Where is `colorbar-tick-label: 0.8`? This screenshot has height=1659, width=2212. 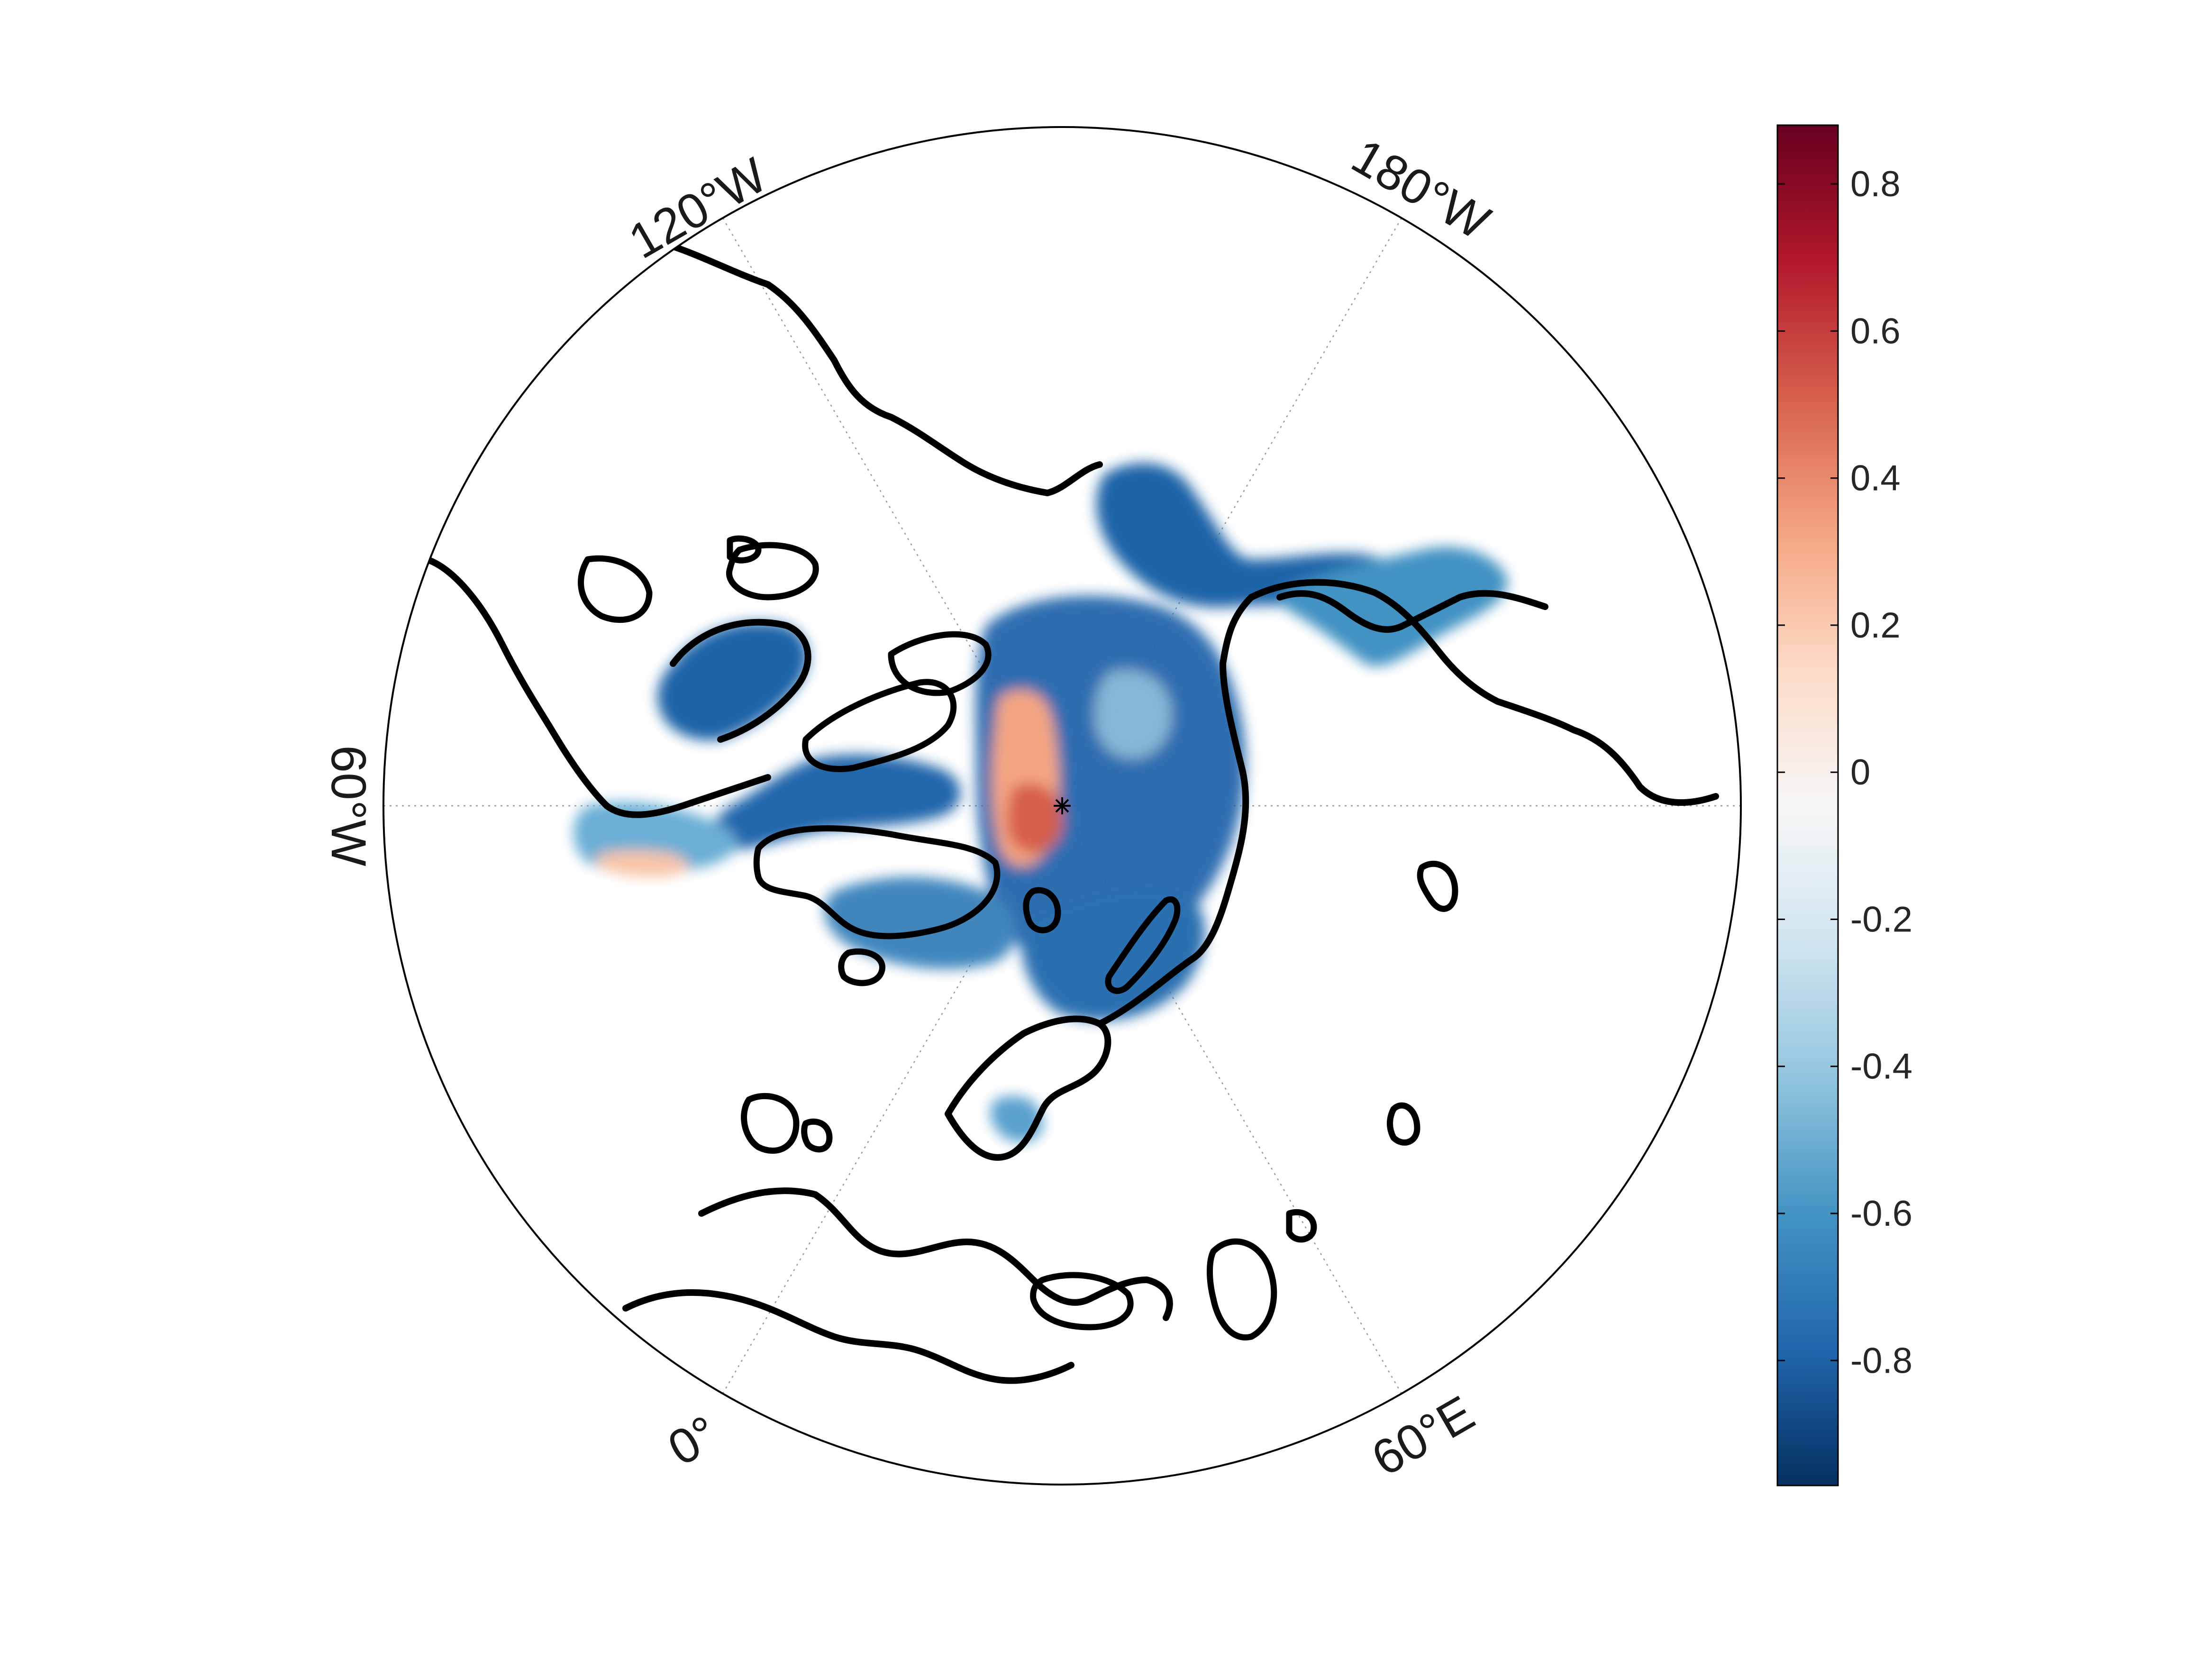 colorbar-tick-label: 0.8 is located at coordinates (1875, 184).